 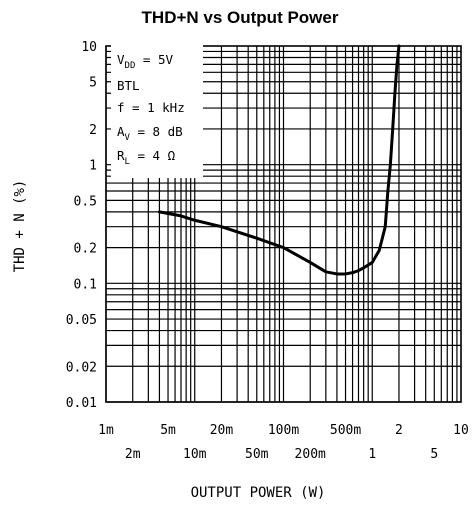 What do you see at coordinates (81, 367) in the screenshot?
I see `y-tick-label: 0.02` at bounding box center [81, 367].